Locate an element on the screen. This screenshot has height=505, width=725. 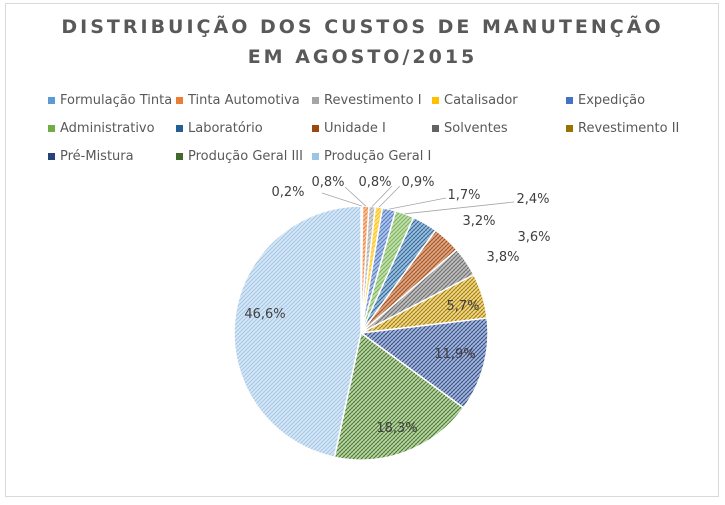
legend-item-producao-geral-i: Produção Geral I is located at coordinates (371, 156).